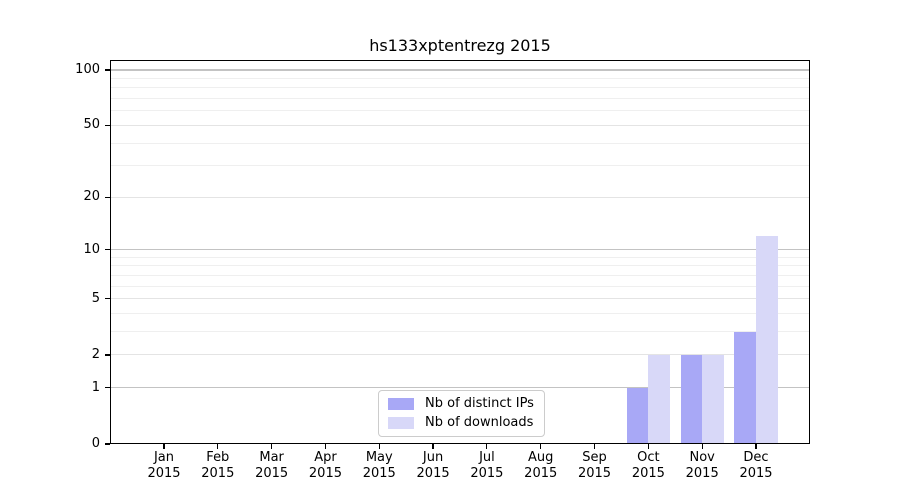 Image resolution: width=900 pixels, height=500 pixels. I want to click on x-tick-label: Sep 2015, so click(595, 466).